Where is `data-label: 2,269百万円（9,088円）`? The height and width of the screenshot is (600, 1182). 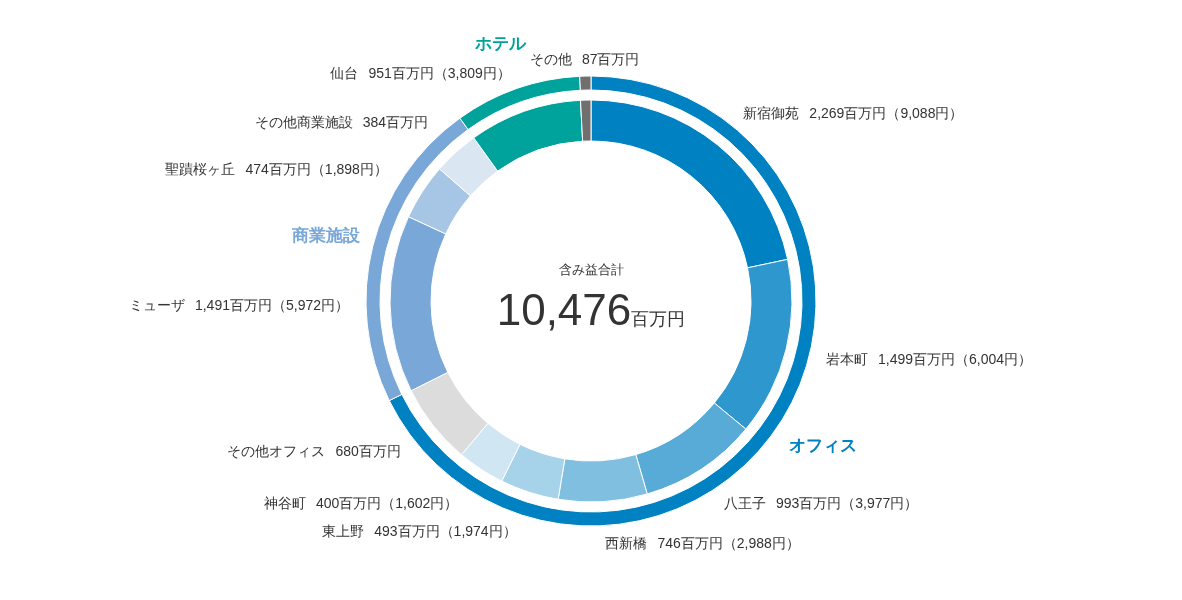
data-label: 2,269百万円（9,088円） is located at coordinates (886, 112).